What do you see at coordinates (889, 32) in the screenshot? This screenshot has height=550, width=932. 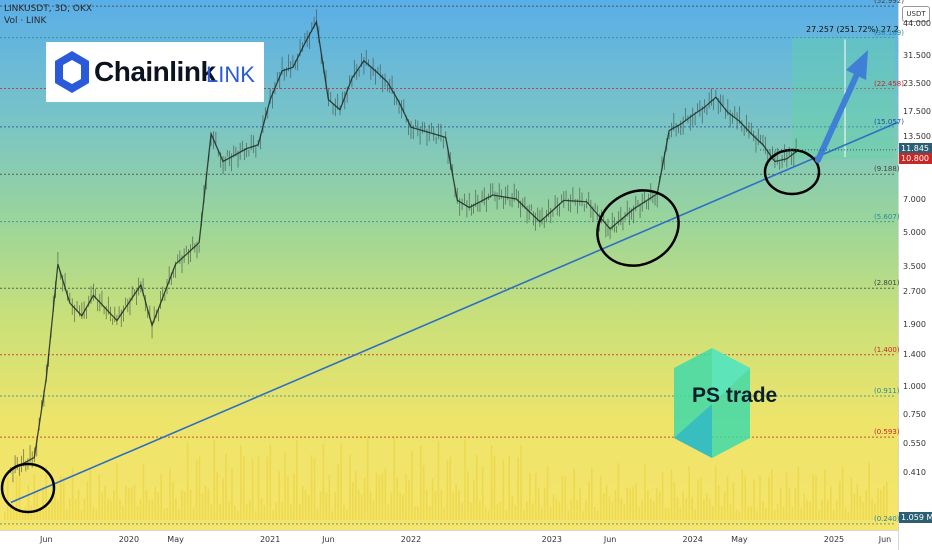 I see `level-label: (38.169)` at bounding box center [889, 32].